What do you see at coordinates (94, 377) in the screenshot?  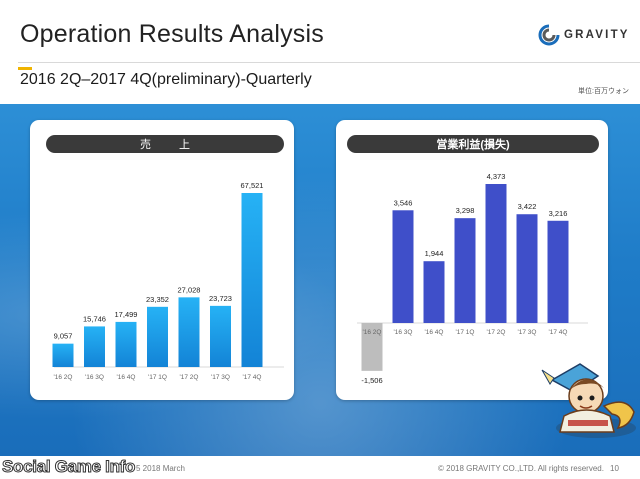 I see `sales-x-tick-label: '16 3Q` at bounding box center [94, 377].